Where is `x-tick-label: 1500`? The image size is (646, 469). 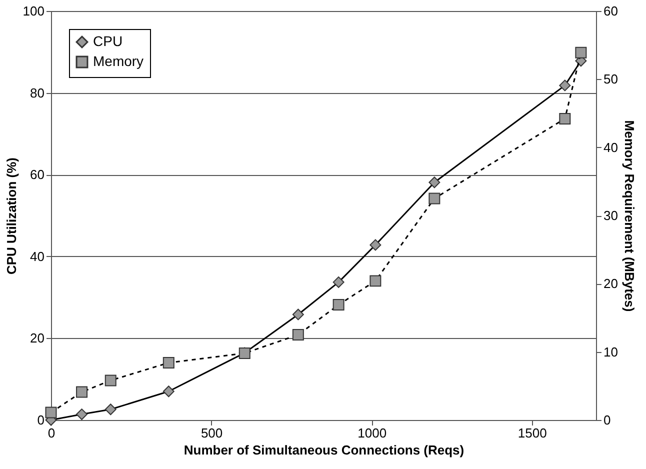 x-tick-label: 1500 is located at coordinates (532, 433).